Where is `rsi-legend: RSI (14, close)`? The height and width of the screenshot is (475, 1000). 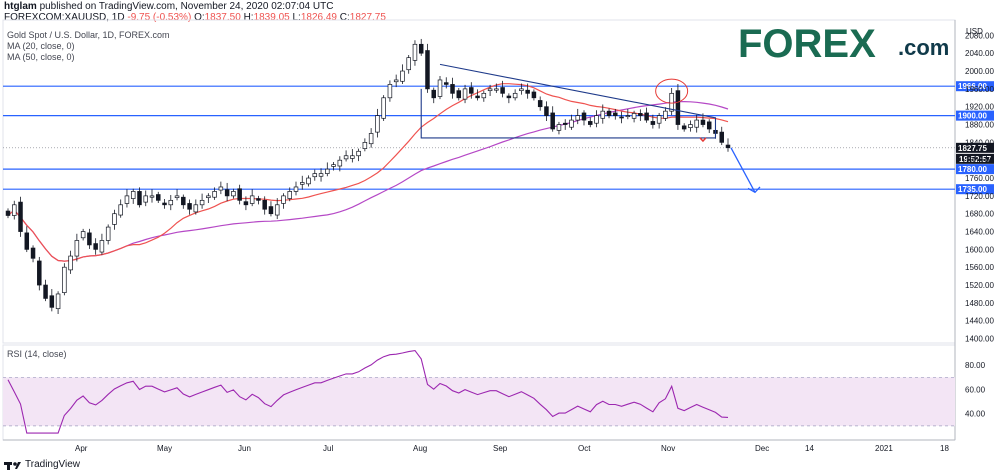 rsi-legend: RSI (14, close) is located at coordinates (37, 354).